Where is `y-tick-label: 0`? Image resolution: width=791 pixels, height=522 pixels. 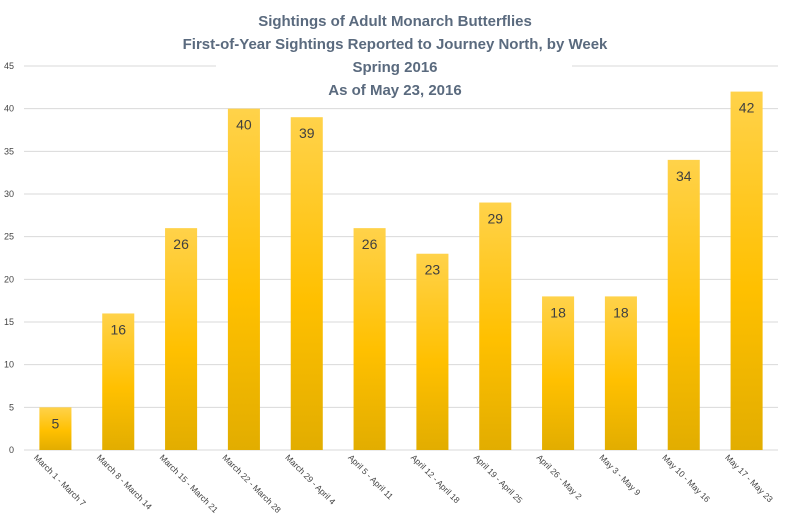
y-tick-label: 0 is located at coordinates (11, 450).